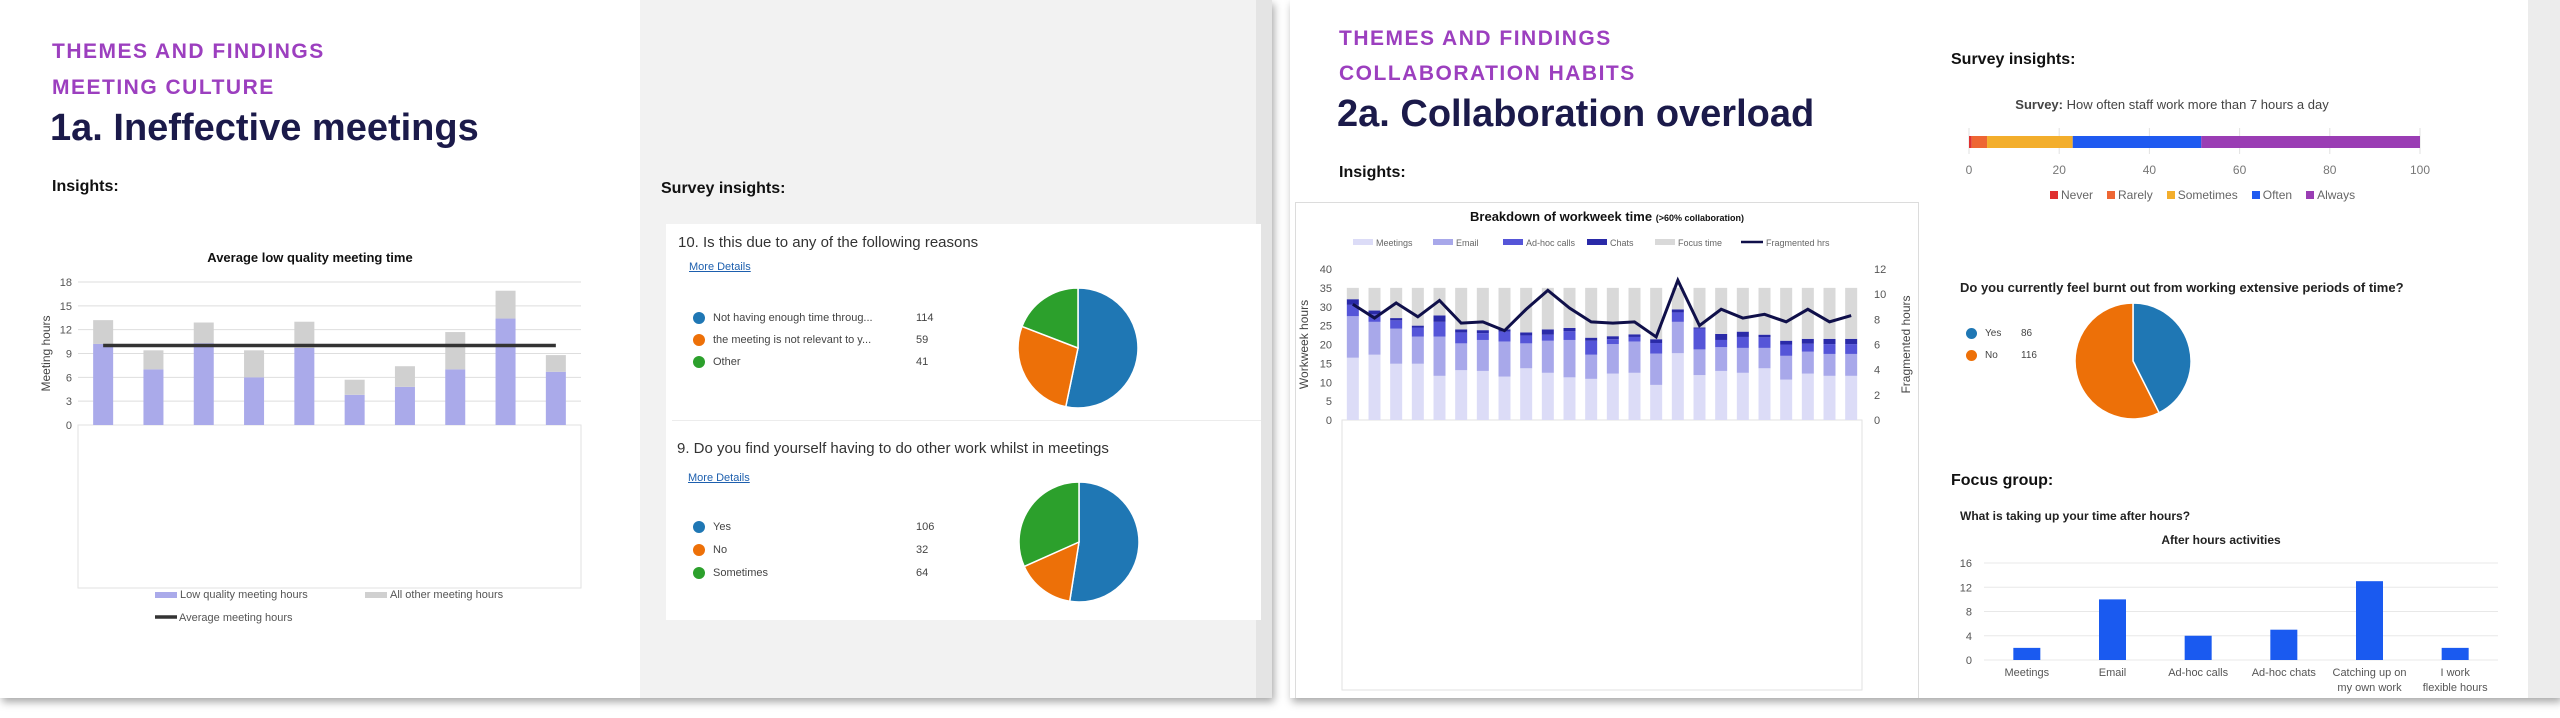 The width and height of the screenshot is (2560, 718). Describe the element at coordinates (723, 188) in the screenshot. I see `survey-insights-label: Survey insights:` at that location.